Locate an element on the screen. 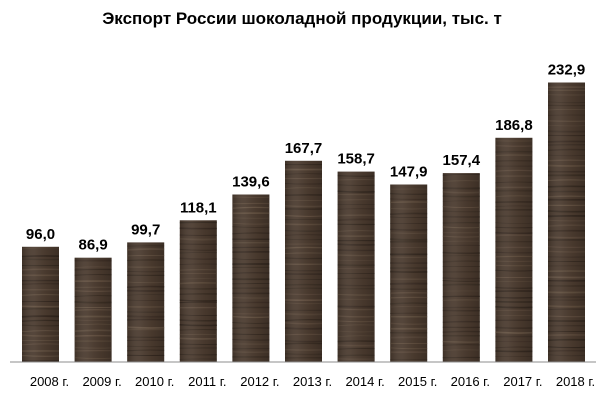  x-tick-label: 2017 г. is located at coordinates (522, 381).